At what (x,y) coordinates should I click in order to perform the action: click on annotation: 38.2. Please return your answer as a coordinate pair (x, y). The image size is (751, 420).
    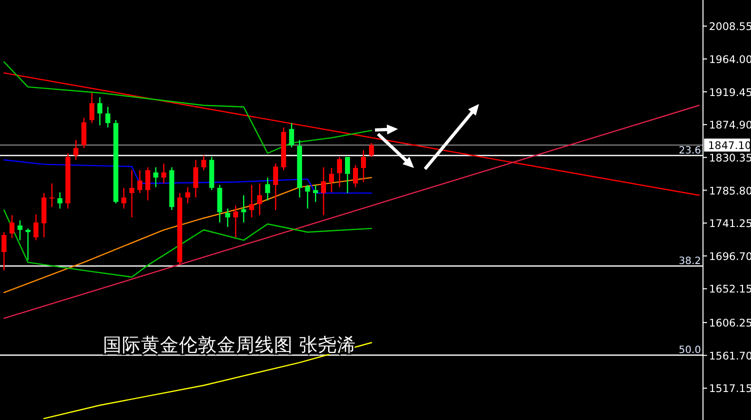
    Looking at the image, I should click on (689, 261).